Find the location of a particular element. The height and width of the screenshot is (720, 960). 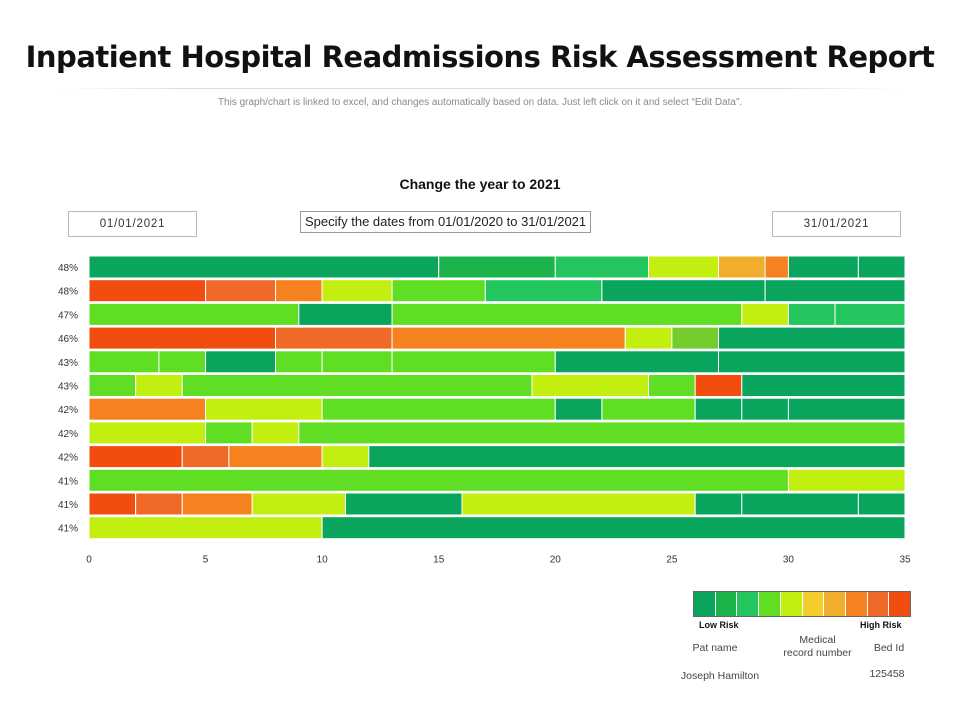

bar-segment-r7-s3 is located at coordinates (438, 409).